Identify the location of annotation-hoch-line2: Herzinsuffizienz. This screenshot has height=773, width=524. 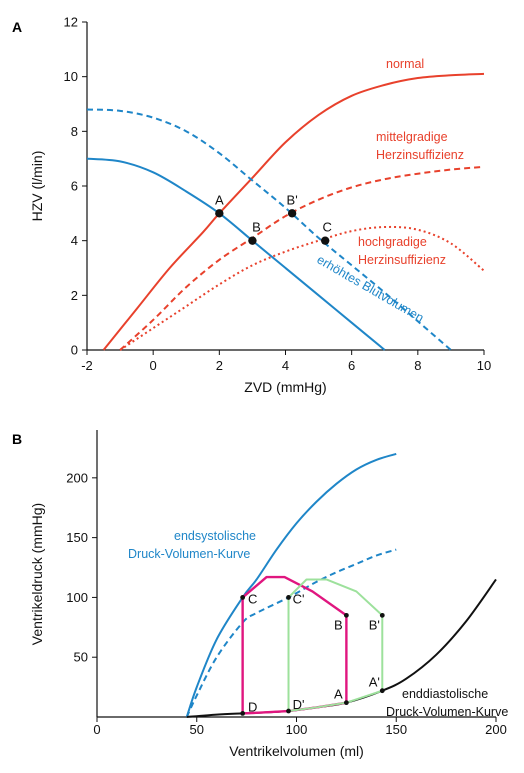
(402, 260).